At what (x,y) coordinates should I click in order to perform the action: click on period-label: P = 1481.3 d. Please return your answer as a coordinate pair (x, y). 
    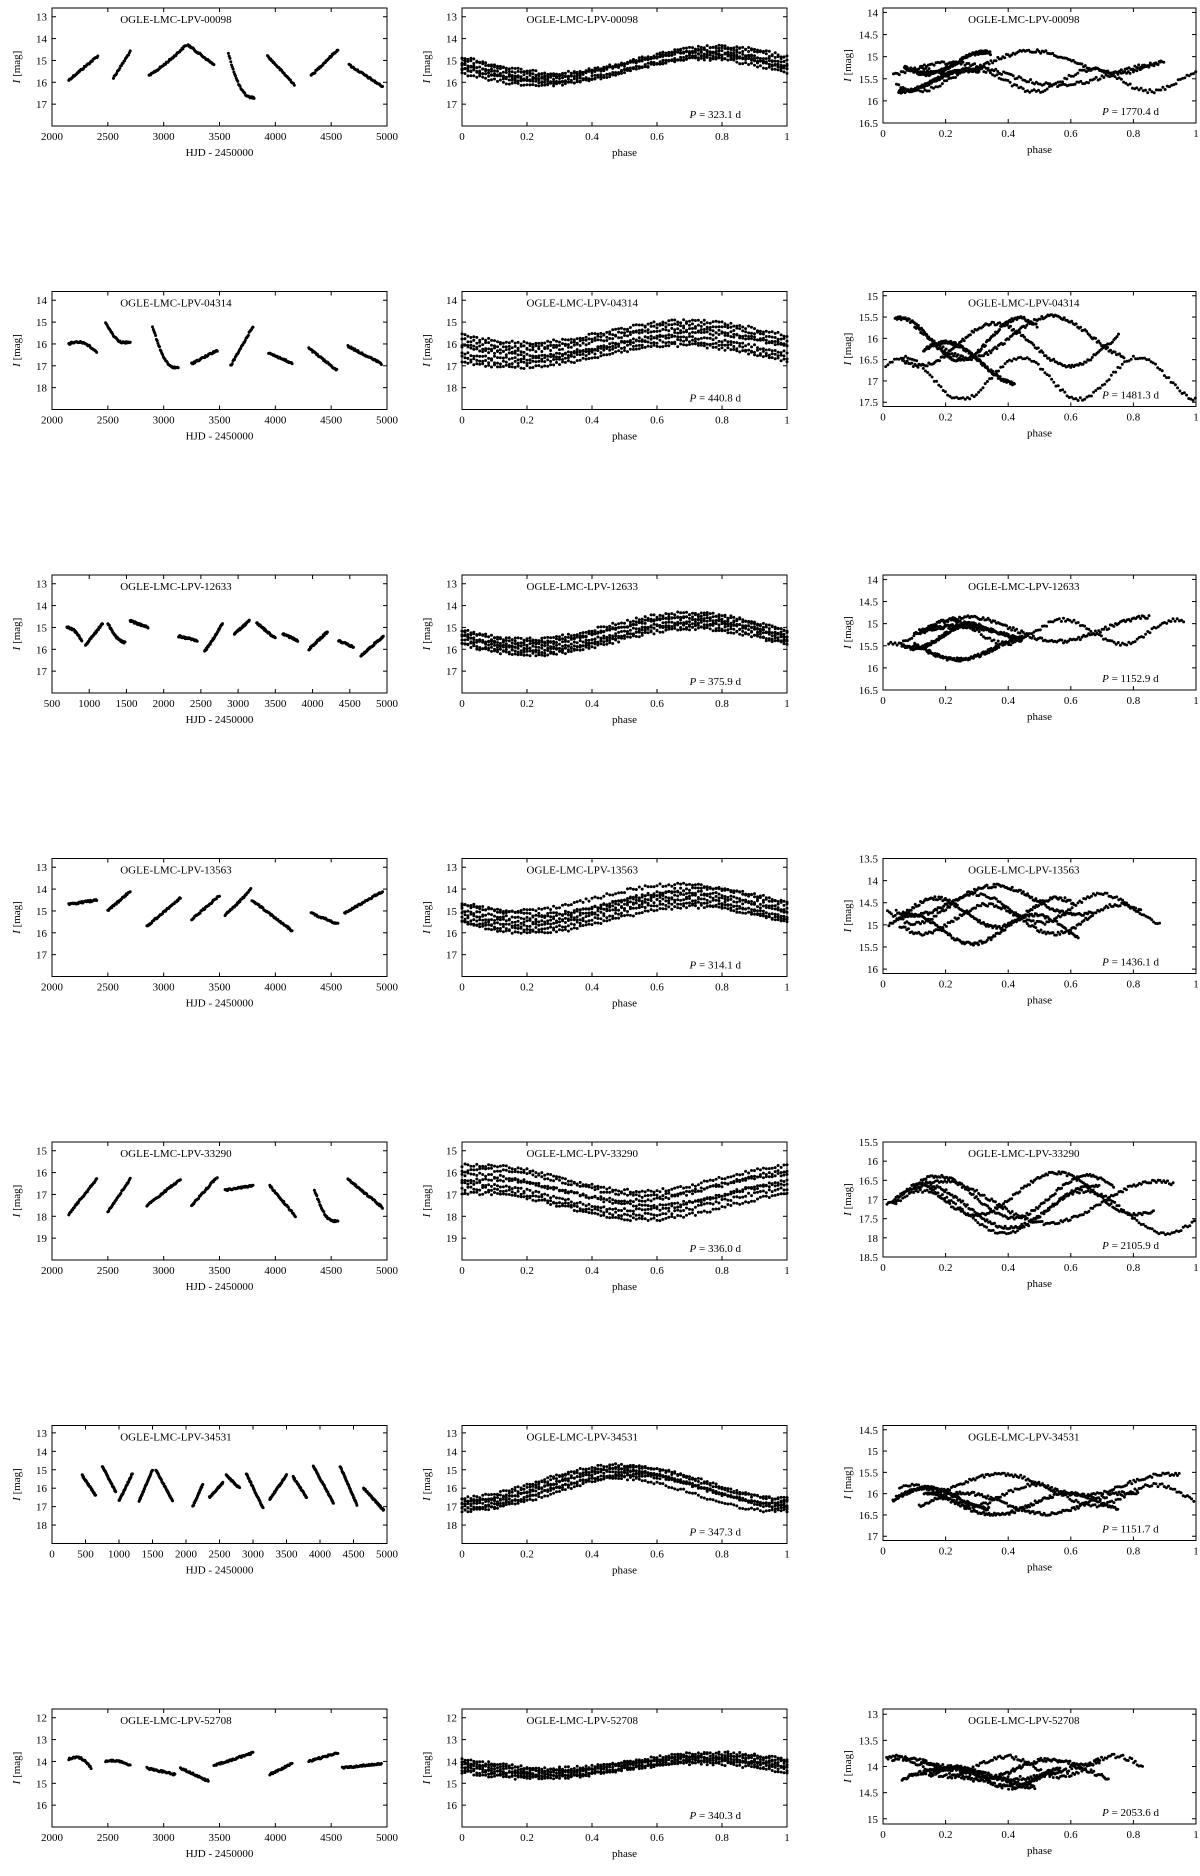
    Looking at the image, I should click on (1130, 396).